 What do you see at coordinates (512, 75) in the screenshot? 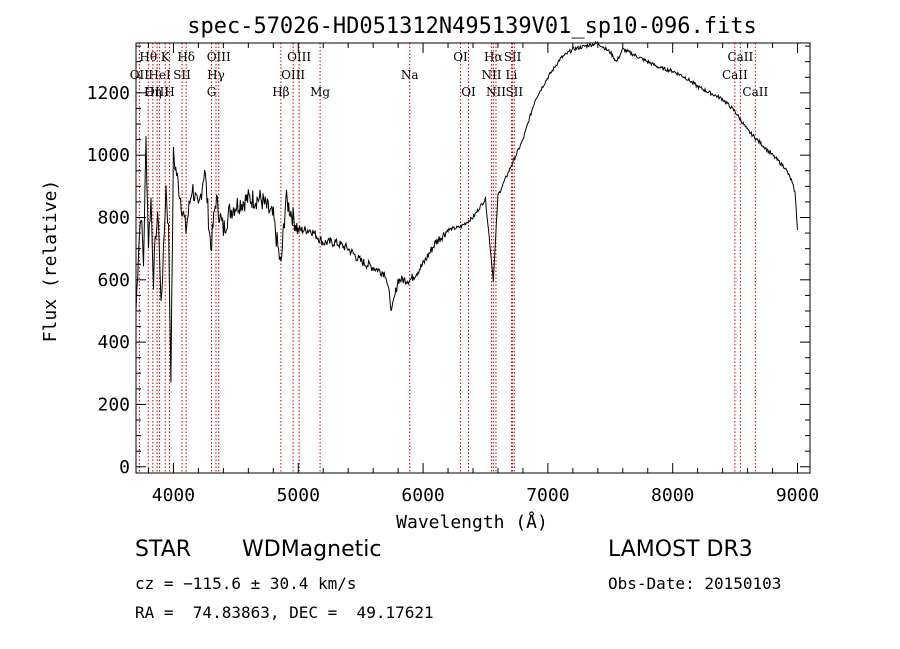
I see `line-label: Li` at bounding box center [512, 75].